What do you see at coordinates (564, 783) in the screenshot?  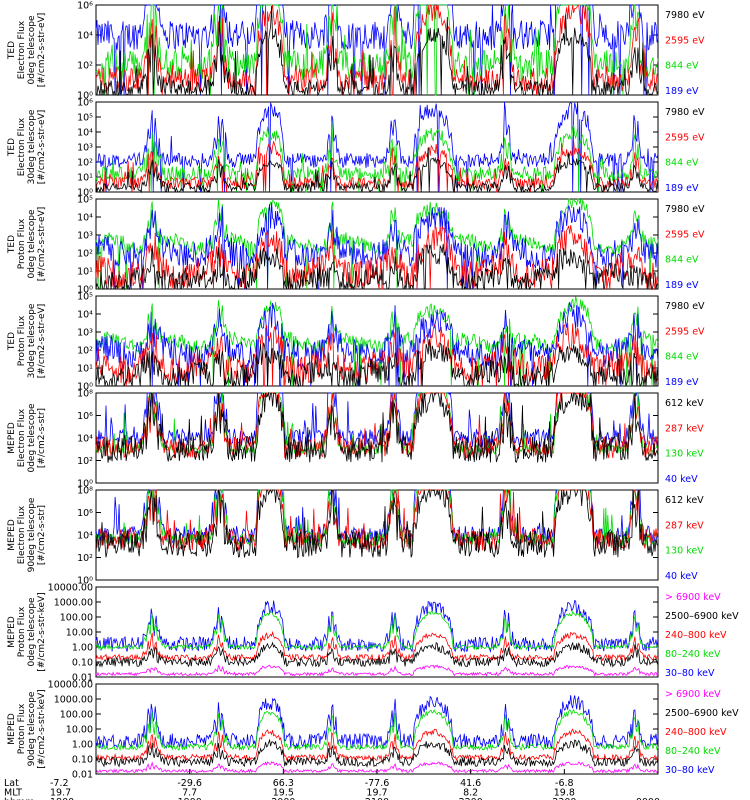 I see `x-tick-label: -6.8` at bounding box center [564, 783].